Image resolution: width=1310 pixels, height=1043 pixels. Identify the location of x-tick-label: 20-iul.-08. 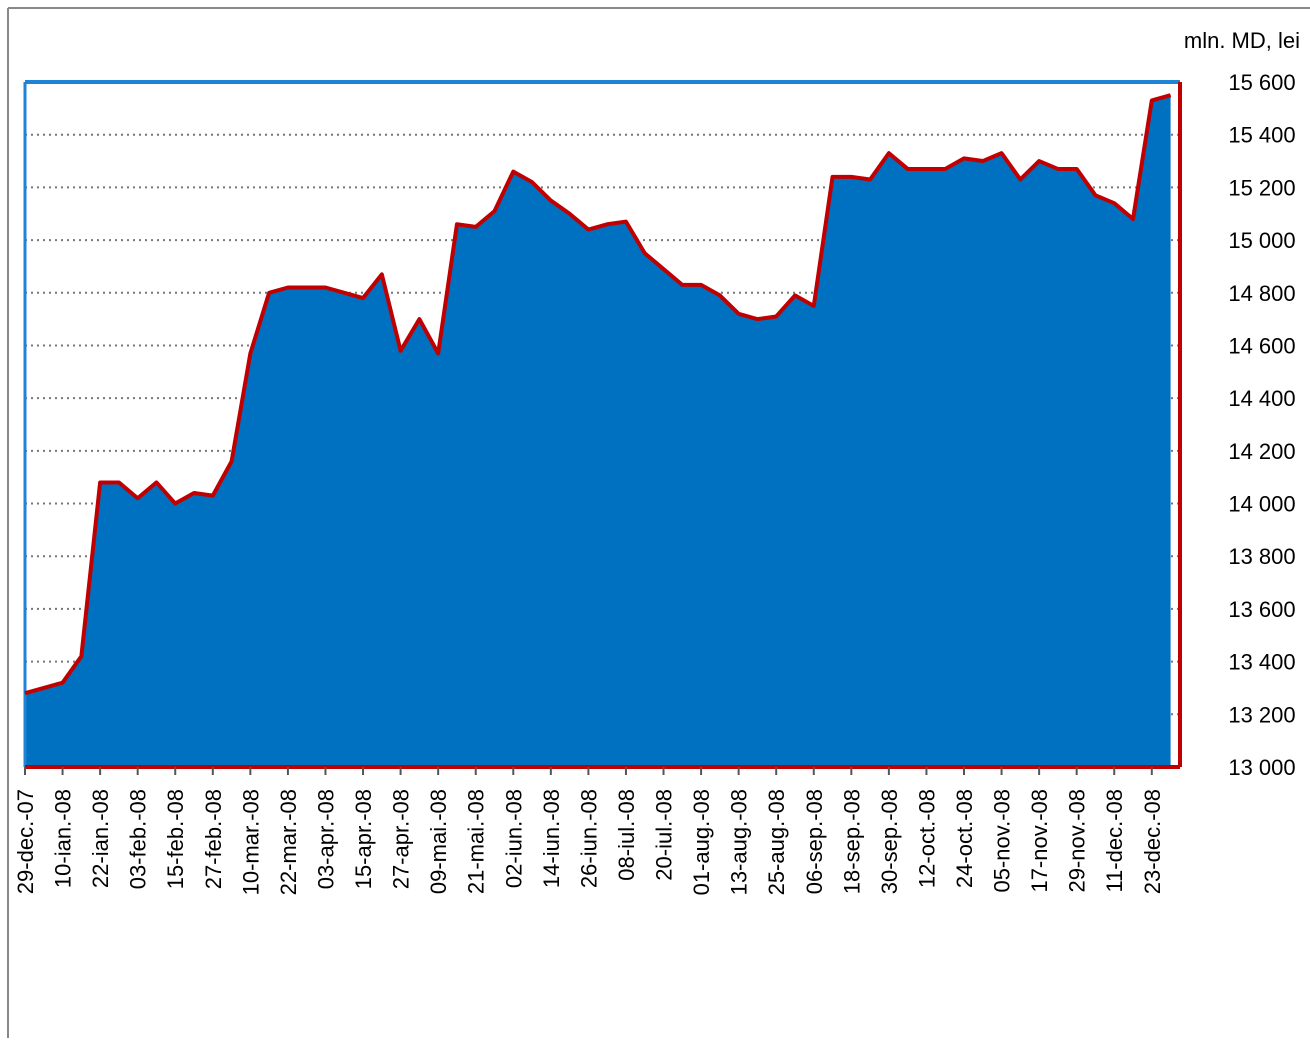
(664, 835).